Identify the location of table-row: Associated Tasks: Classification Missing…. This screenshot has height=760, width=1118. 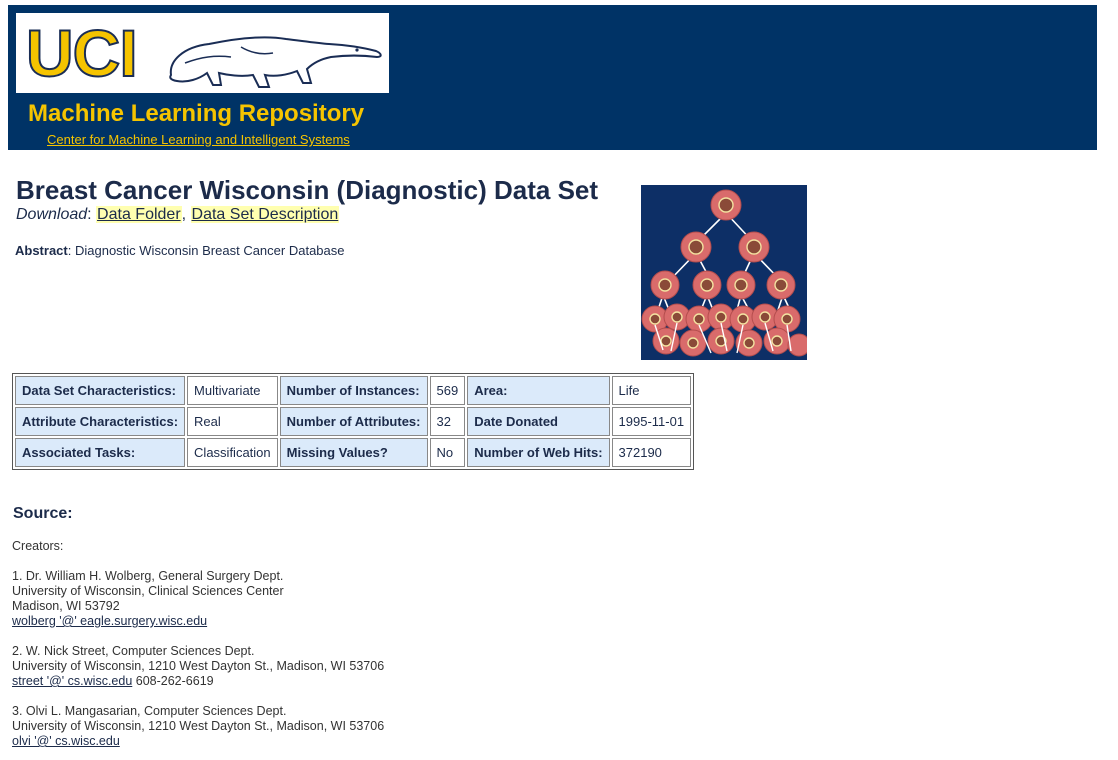
(353, 452).